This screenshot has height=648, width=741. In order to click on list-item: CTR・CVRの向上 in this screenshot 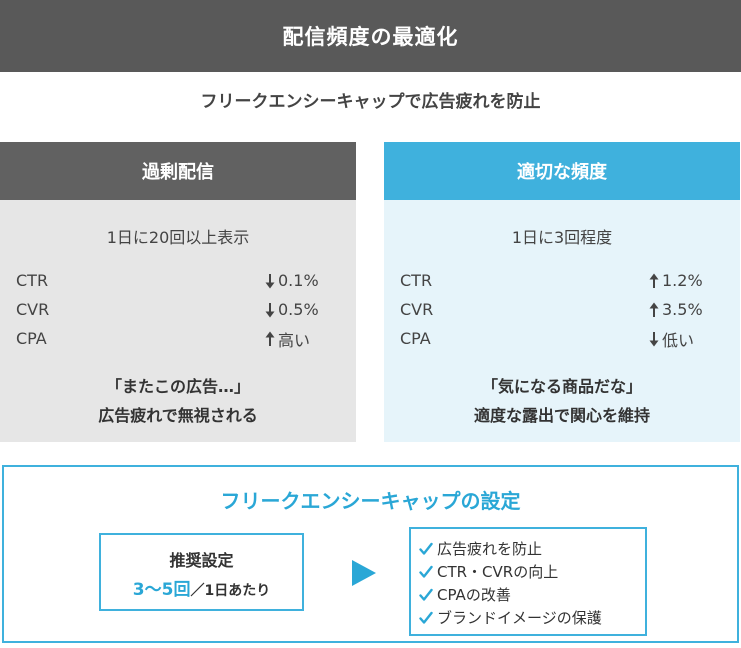, I will do `click(527, 571)`.